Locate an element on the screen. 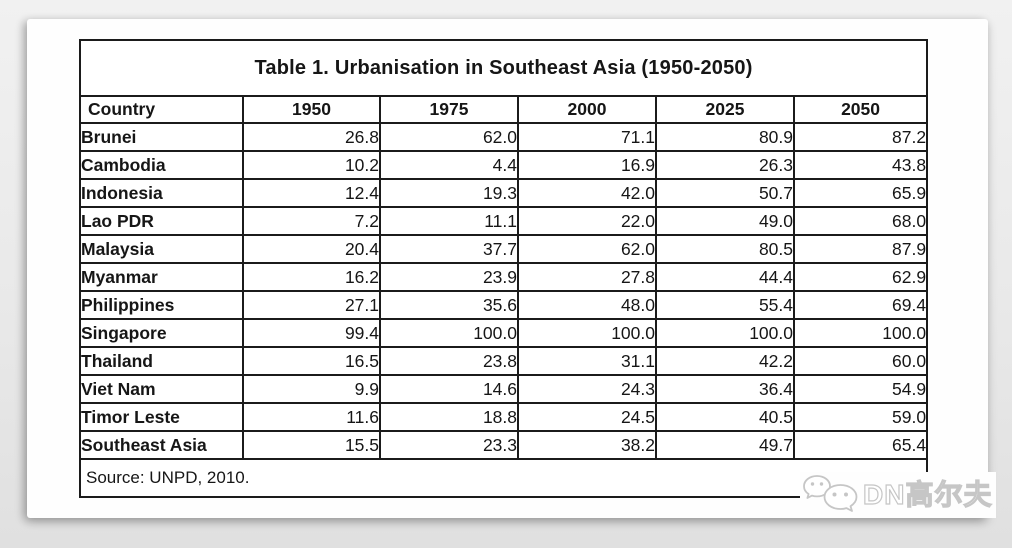  source-note: Source: UNPD, 2010. is located at coordinates (503, 478).